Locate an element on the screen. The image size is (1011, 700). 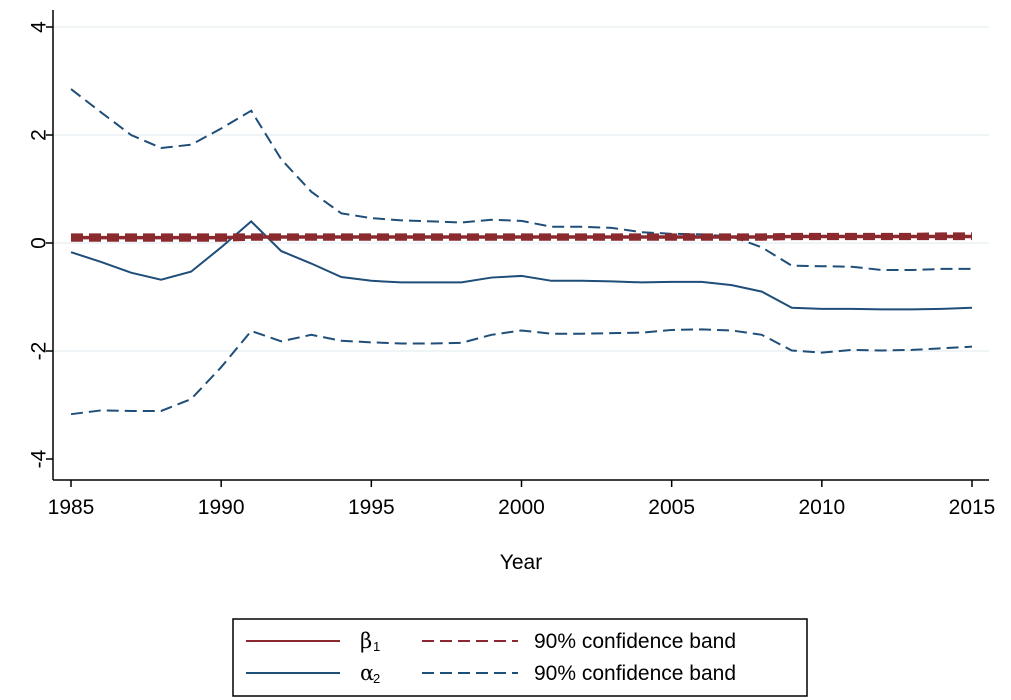
x-tick-label-1: 1990 is located at coordinates (221, 507).